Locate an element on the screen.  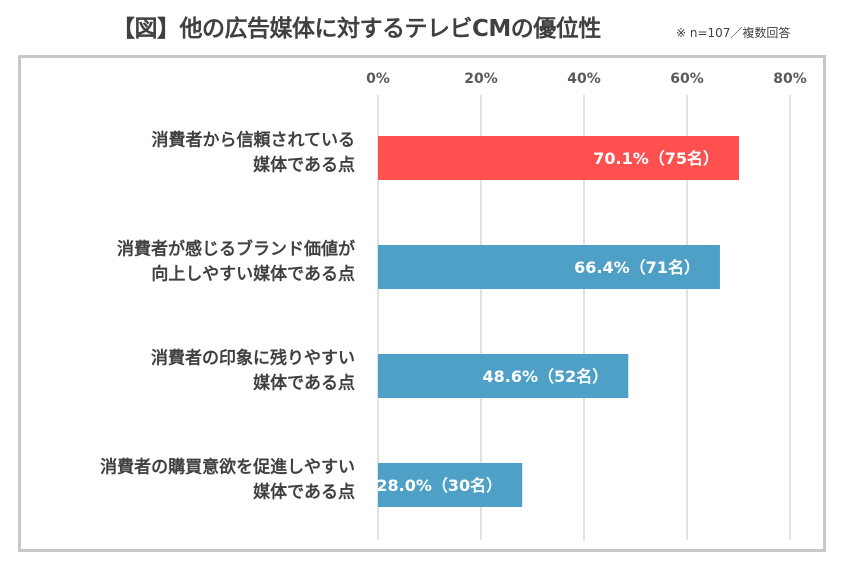
sample-note: ※ n=107／複数回答 is located at coordinates (733, 33).